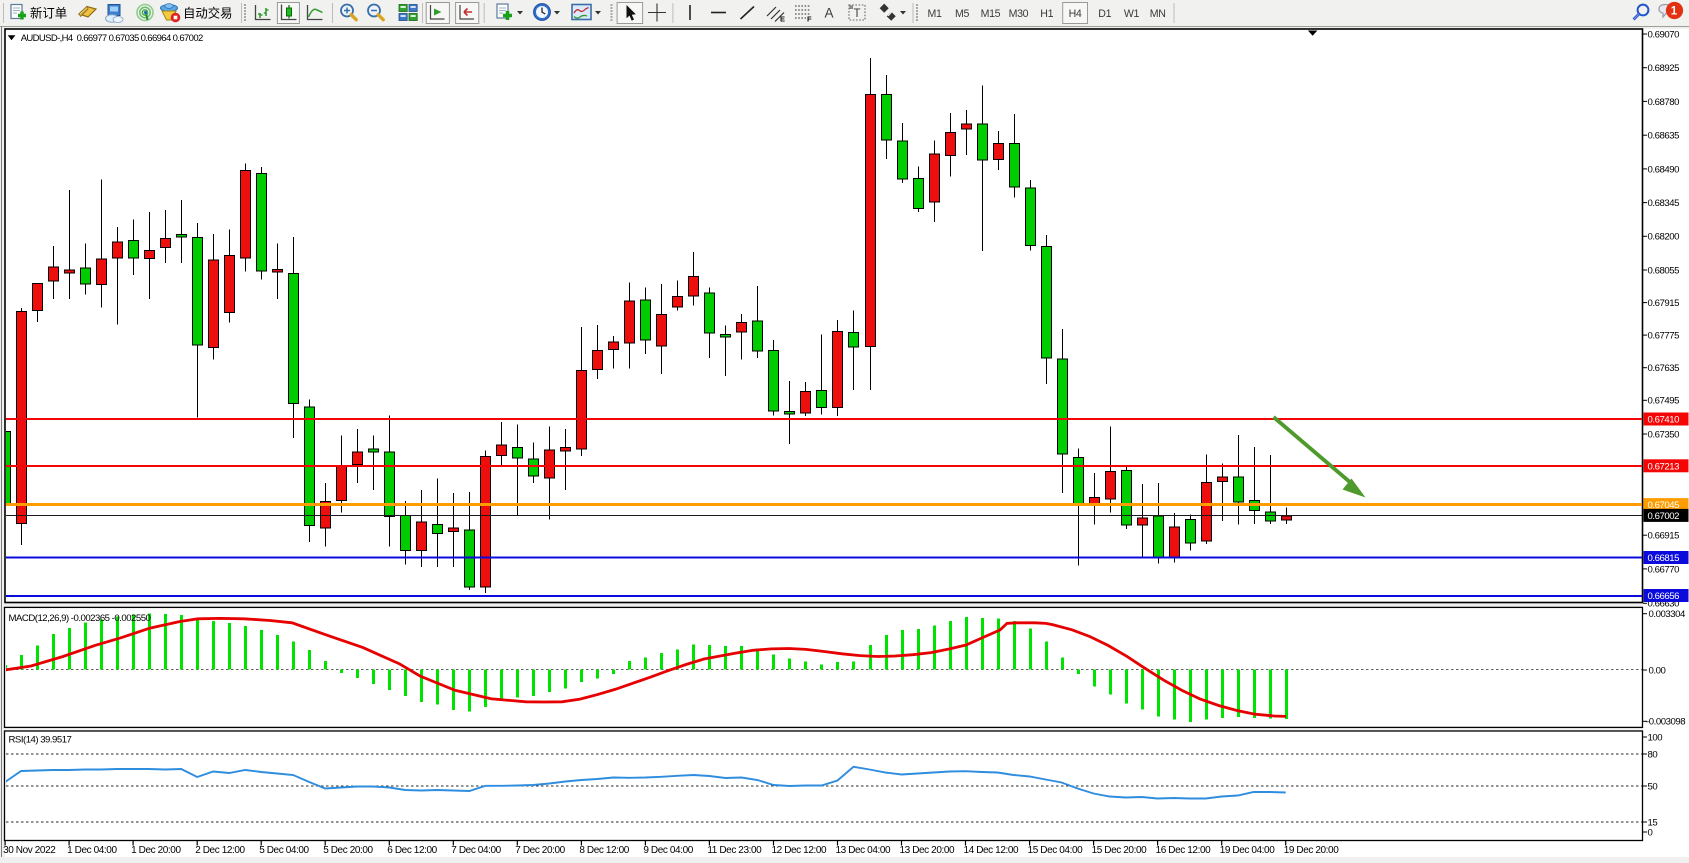 The image size is (1689, 863). I want to click on svg-text: -0.003098, so click(1665, 722).